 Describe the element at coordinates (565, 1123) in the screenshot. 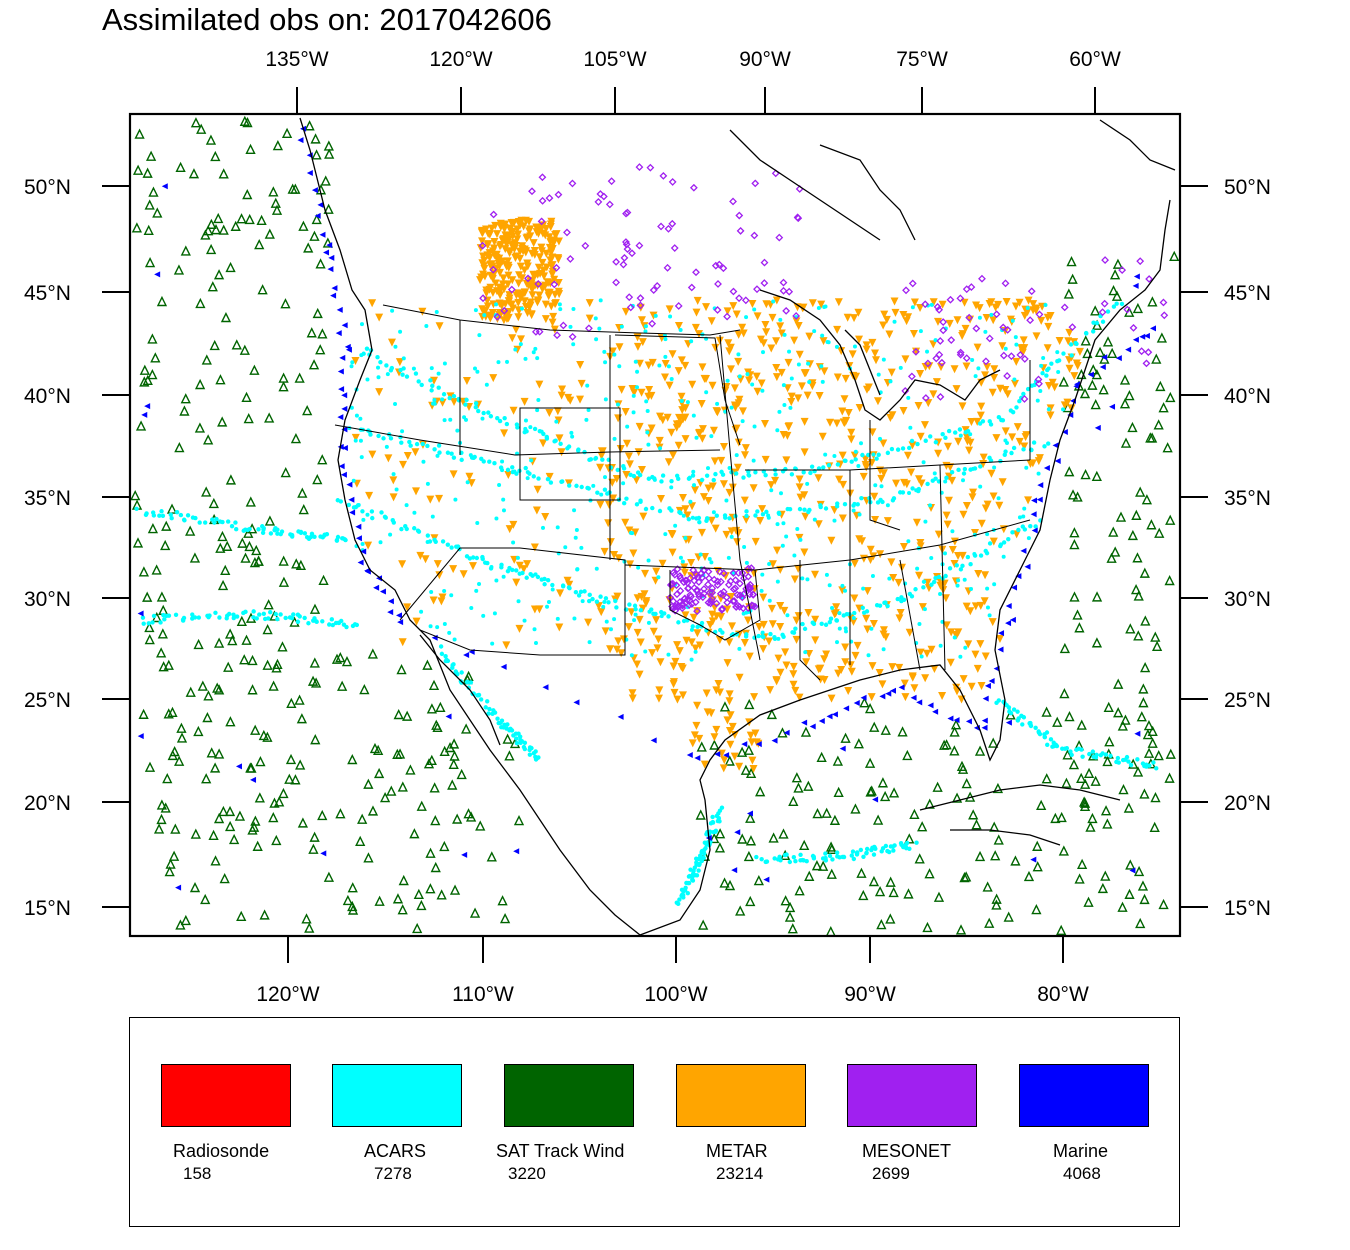

I see `legend-item-sat-track-wind: SAT Track Wind 3220` at that location.